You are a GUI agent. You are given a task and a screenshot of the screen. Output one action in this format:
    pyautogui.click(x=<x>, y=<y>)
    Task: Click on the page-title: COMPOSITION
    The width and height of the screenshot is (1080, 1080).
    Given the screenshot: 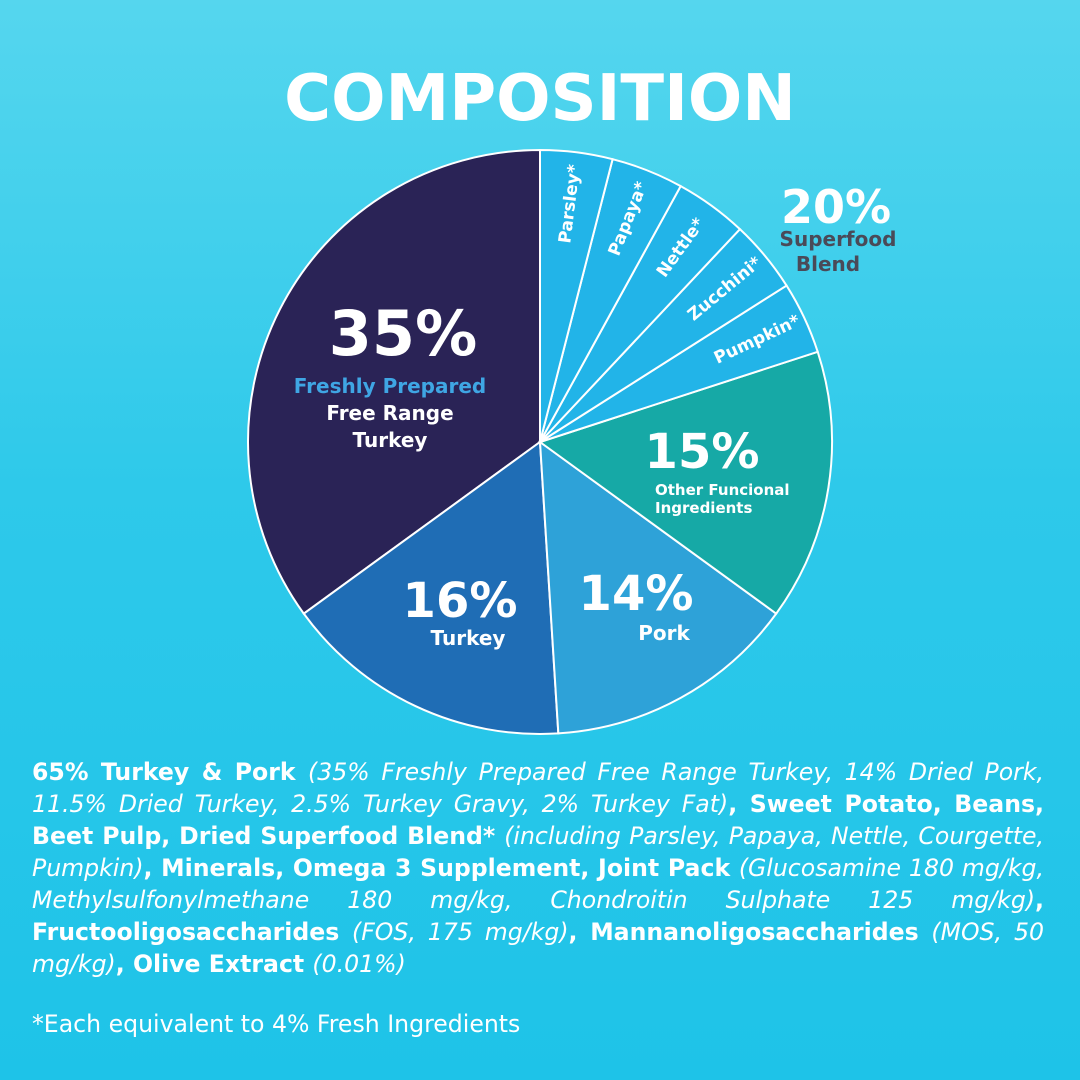 What is the action you would take?
    pyautogui.click(x=540, y=99)
    